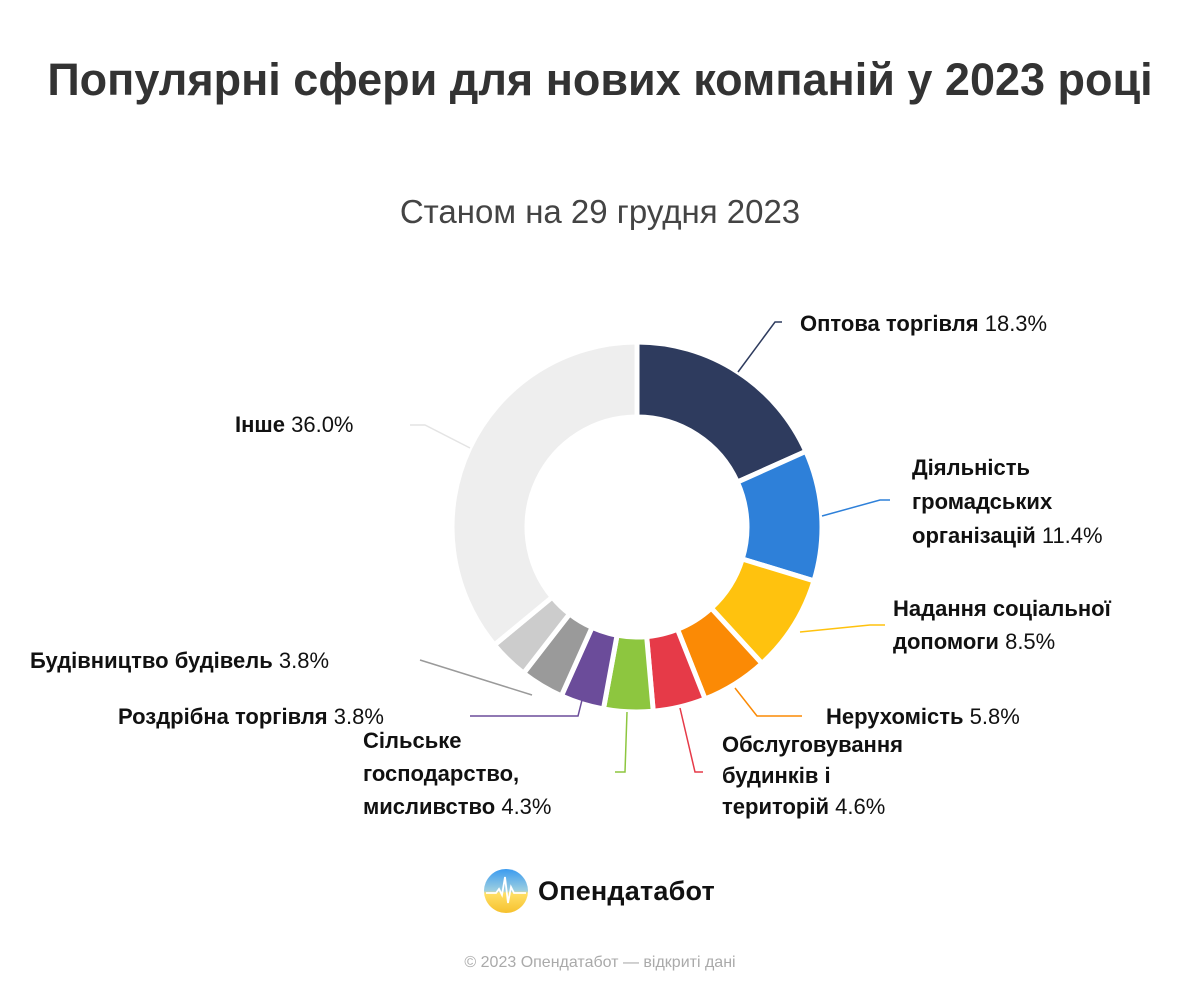 This screenshot has width=1200, height=1000. What do you see at coordinates (429, 806) in the screenshot?
I see `label-name: мисливство` at bounding box center [429, 806].